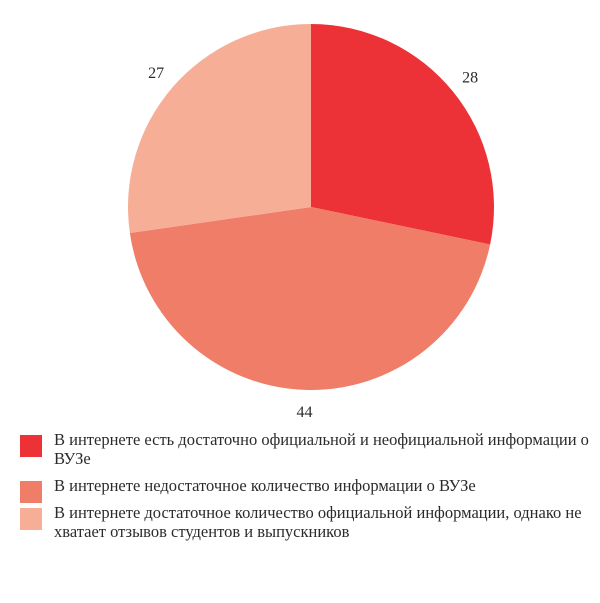 This screenshot has width=600, height=603. Describe the element at coordinates (402, 134) in the screenshot. I see `pie-slice-sufficient-info` at that location.